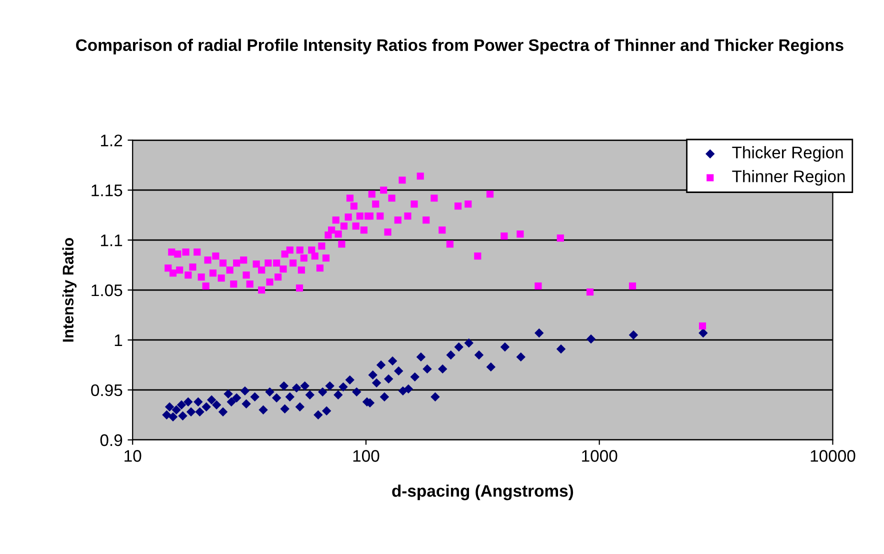 This screenshot has width=884, height=554. Describe the element at coordinates (833, 456) in the screenshot. I see `x-tick-label: 10000` at that location.